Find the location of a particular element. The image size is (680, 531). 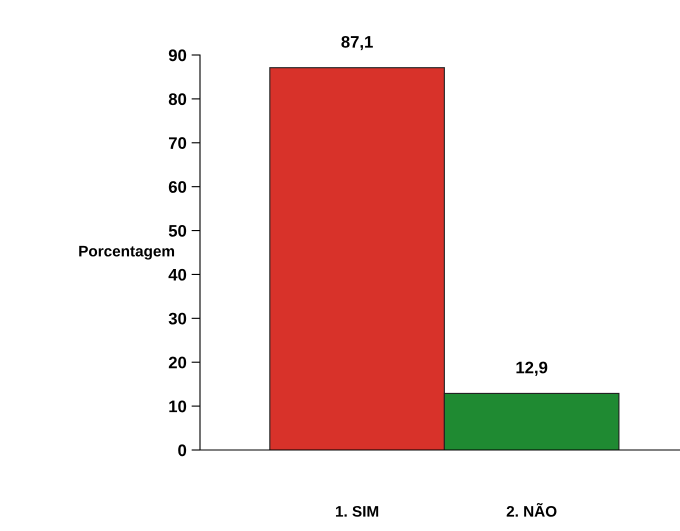

y-tick-label: 40 is located at coordinates (177, 274).